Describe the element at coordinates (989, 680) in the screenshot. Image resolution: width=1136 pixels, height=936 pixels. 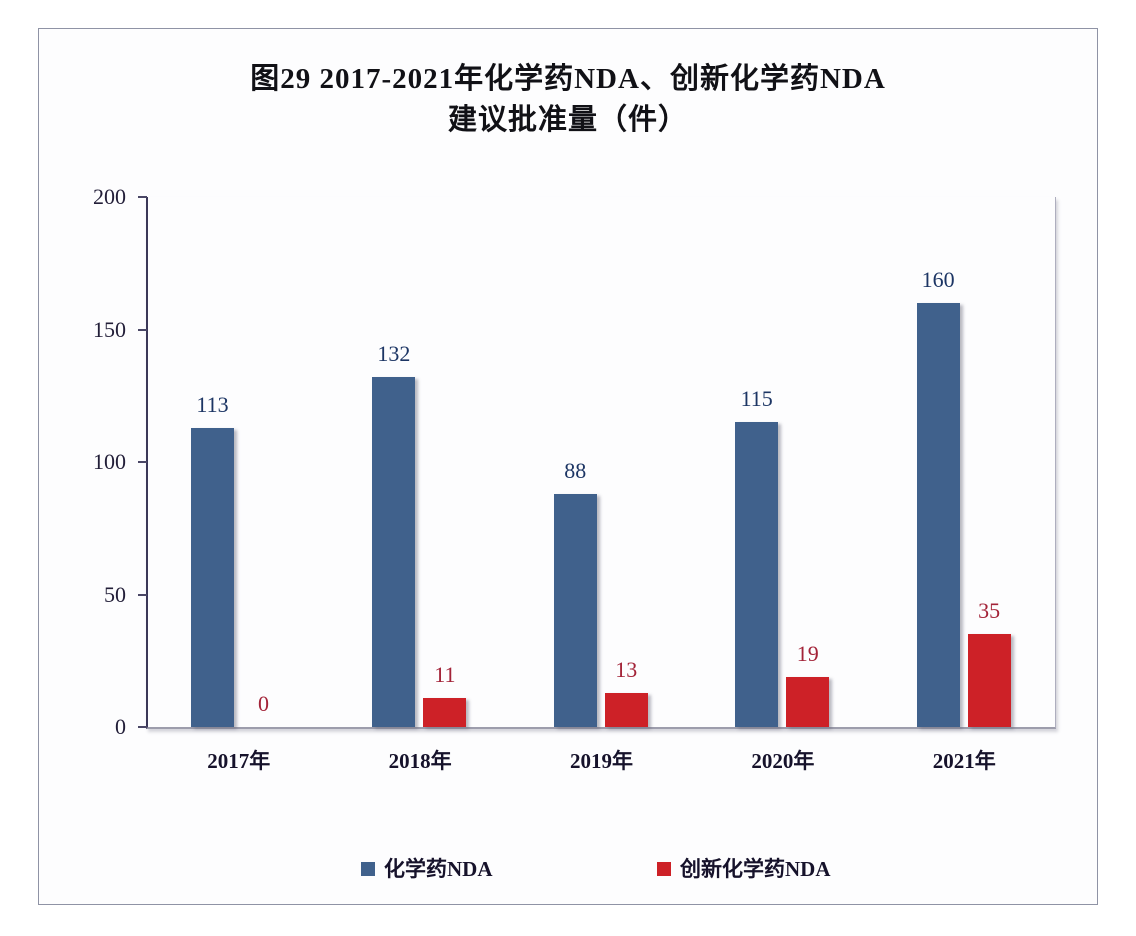
I see `bar-innovative-nda-2021年` at that location.